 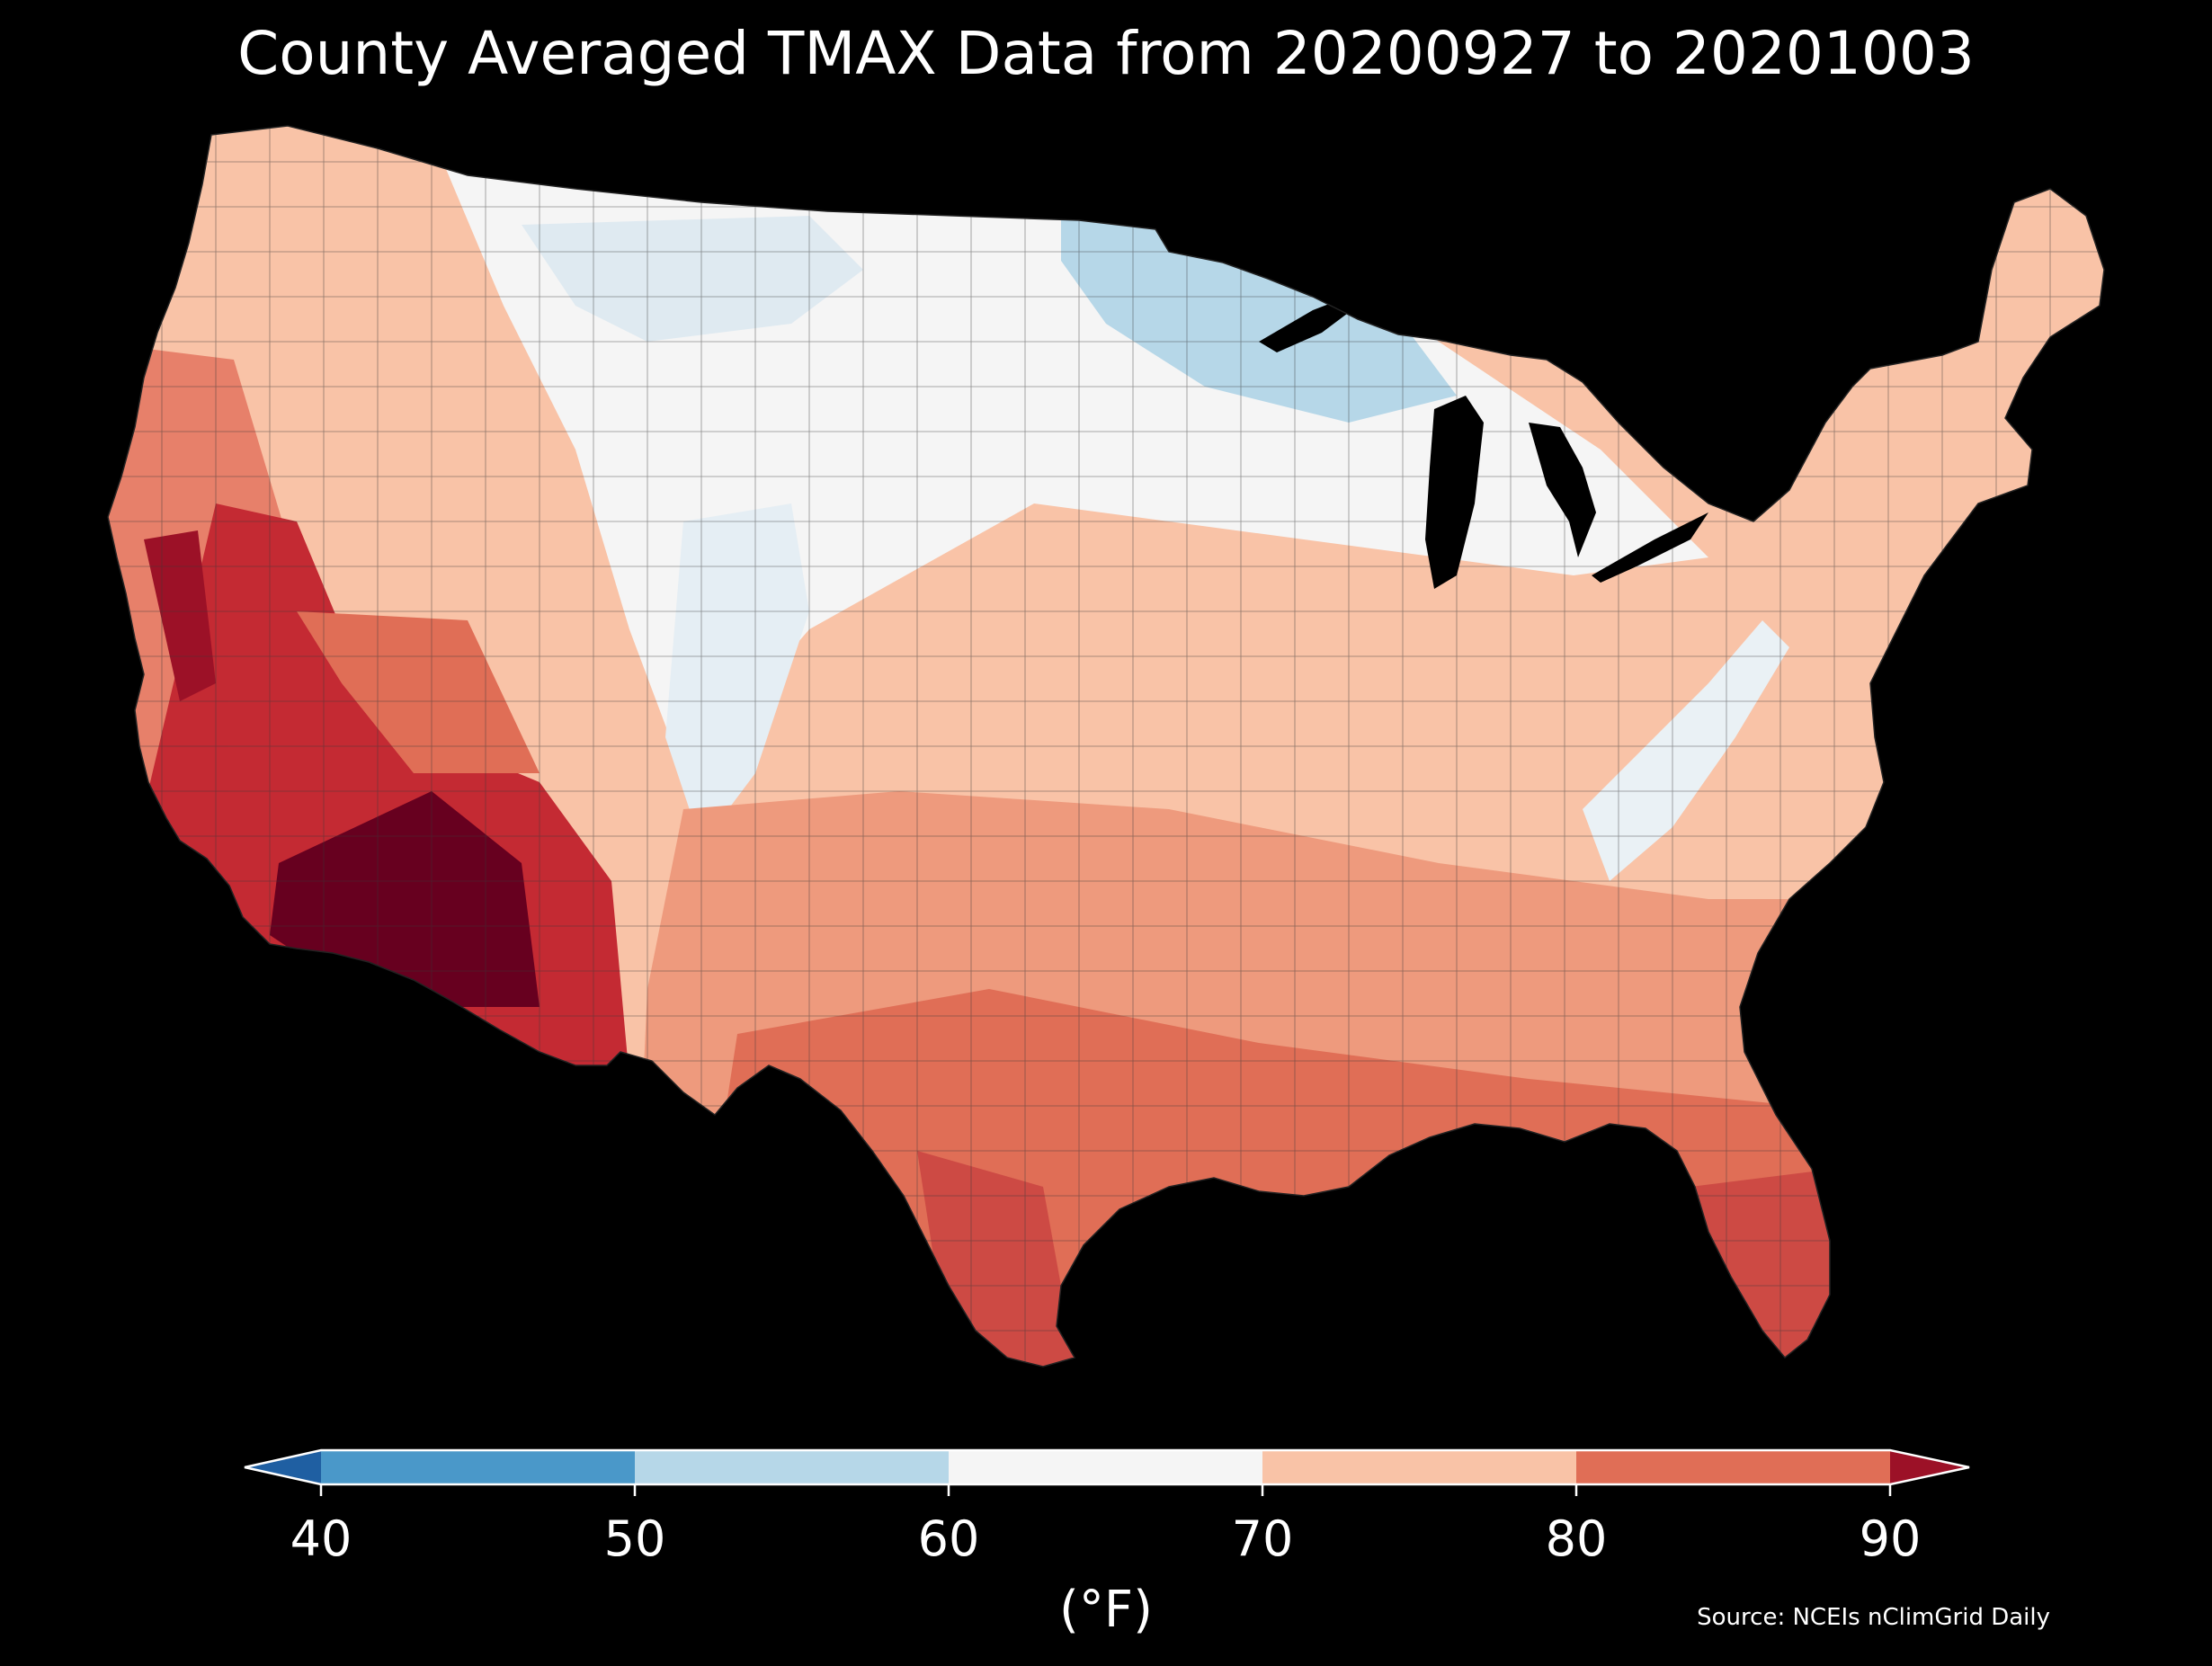 I want to click on source-credit: Source: NCEIs nClimGrid Daily, so click(x=1873, y=1617).